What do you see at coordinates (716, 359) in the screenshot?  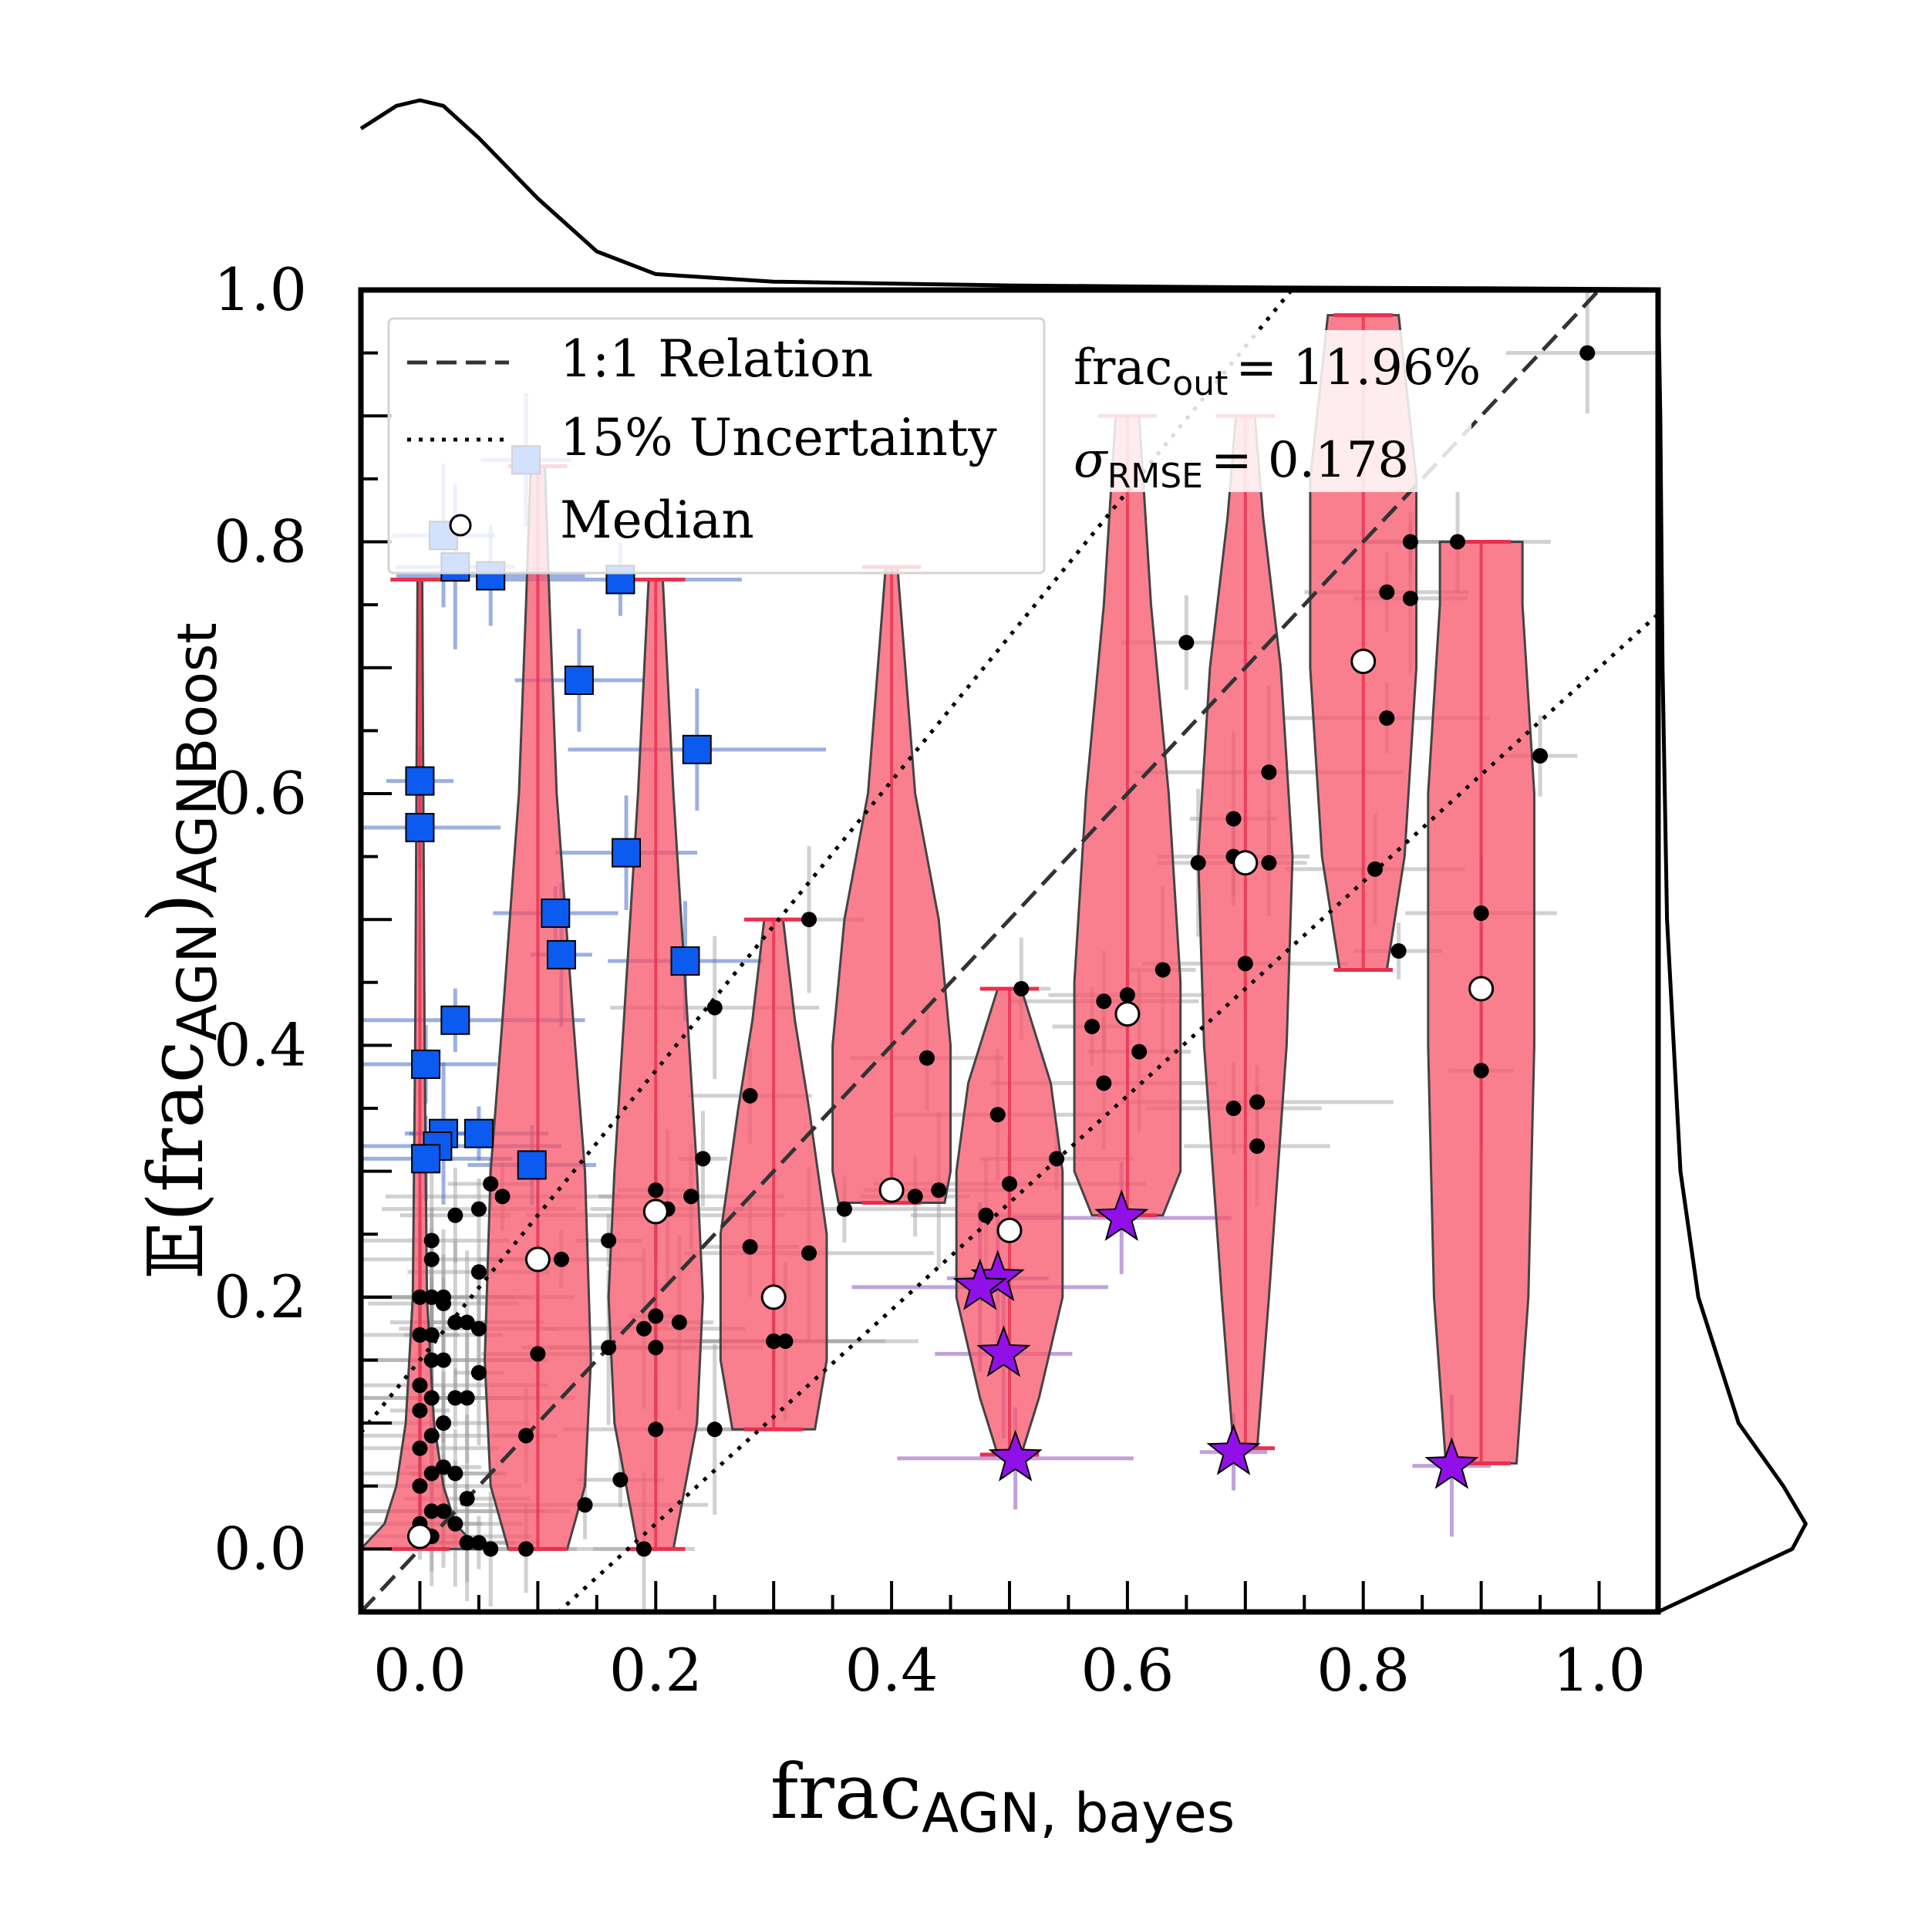 I see `legend-label-1to1: 1:1 Relation` at bounding box center [716, 359].